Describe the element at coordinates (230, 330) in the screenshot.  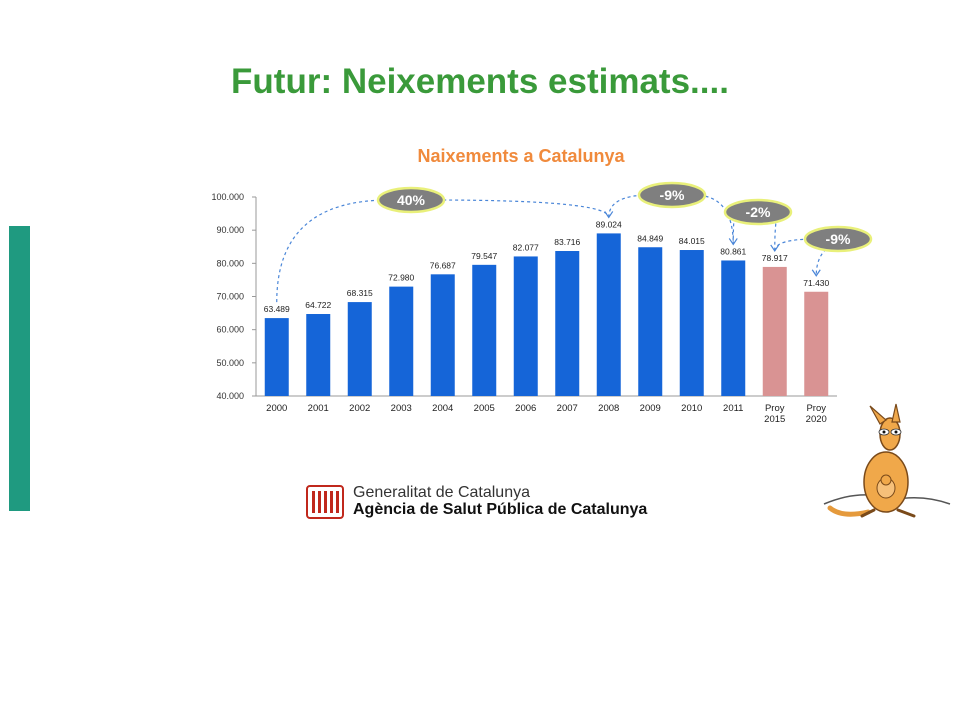
I see `y-tick-label: 60.000` at that location.